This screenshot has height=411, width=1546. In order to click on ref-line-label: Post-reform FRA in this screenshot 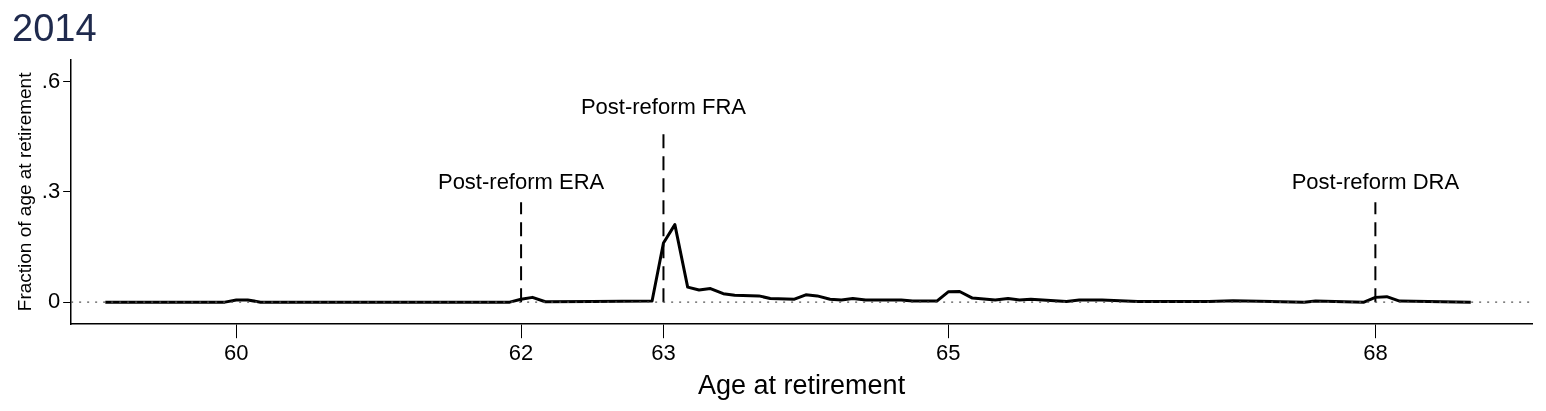, I will do `click(663, 107)`.